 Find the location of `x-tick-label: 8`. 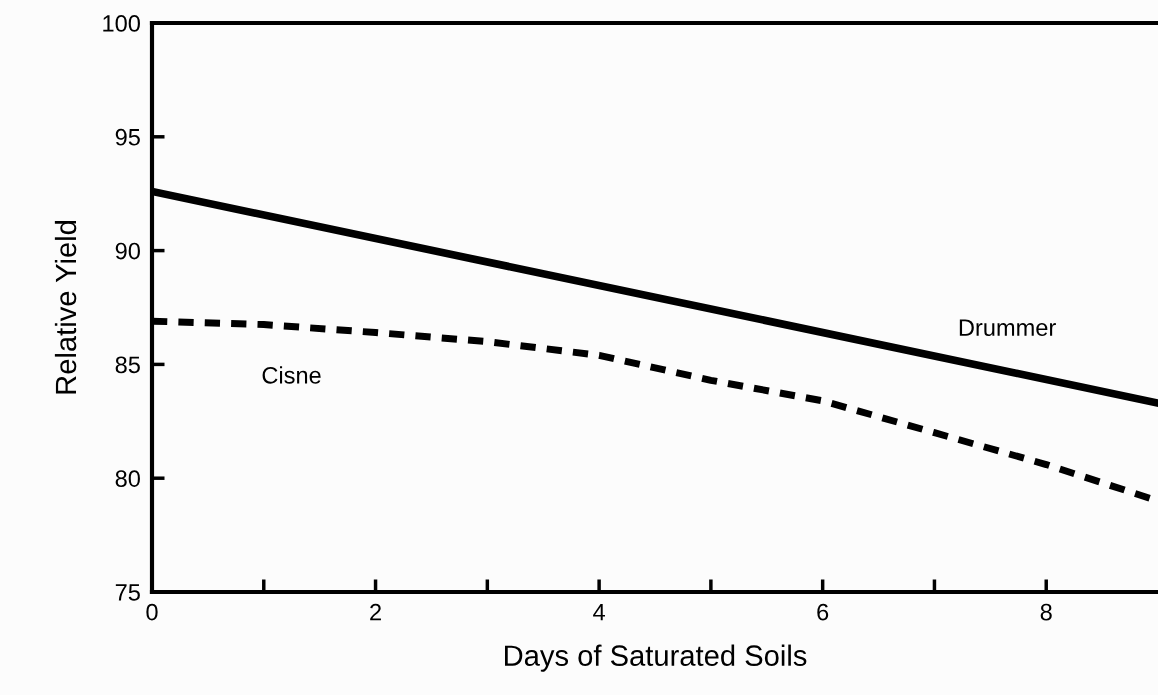

x-tick-label: 8 is located at coordinates (1046, 612).